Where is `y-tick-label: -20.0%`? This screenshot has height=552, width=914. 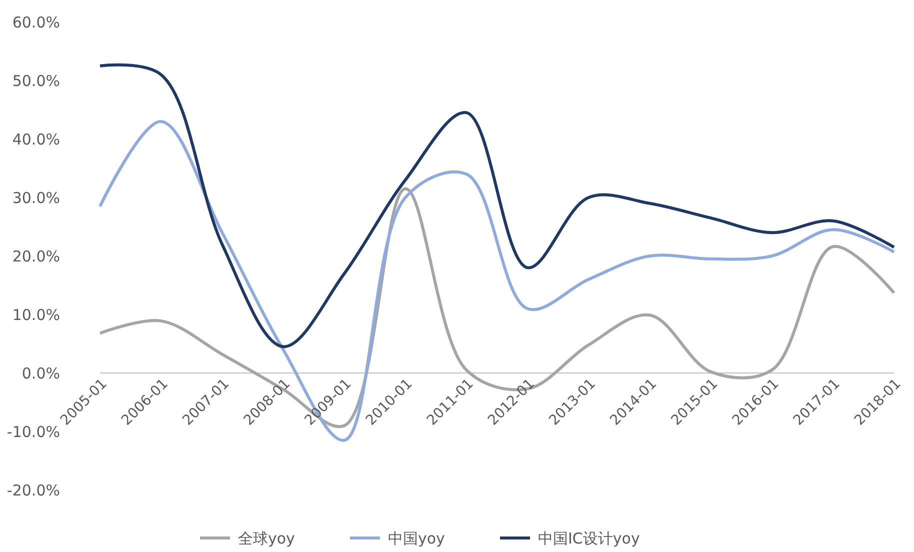 y-tick-label: -20.0% is located at coordinates (33, 490).